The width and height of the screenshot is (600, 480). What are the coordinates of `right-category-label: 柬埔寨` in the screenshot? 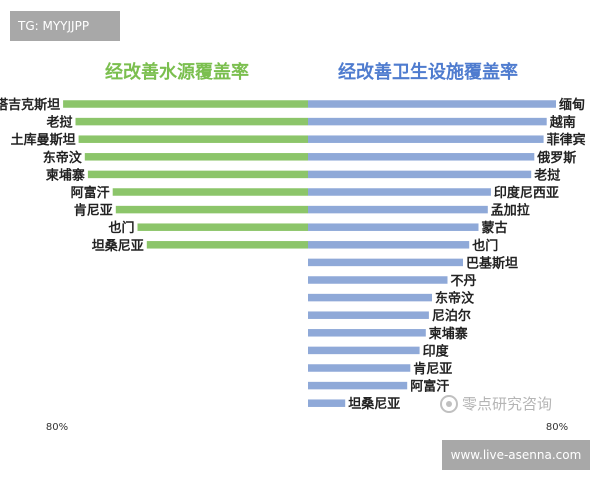 It's located at (448, 334).